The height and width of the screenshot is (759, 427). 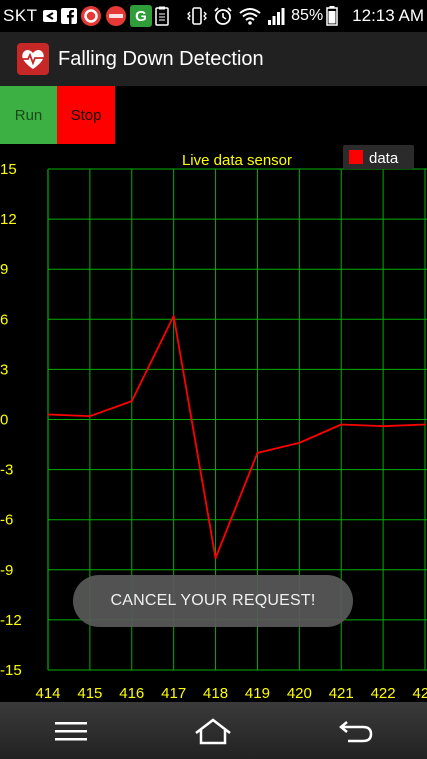 What do you see at coordinates (250, 16) in the screenshot?
I see `wifi-icon` at bounding box center [250, 16].